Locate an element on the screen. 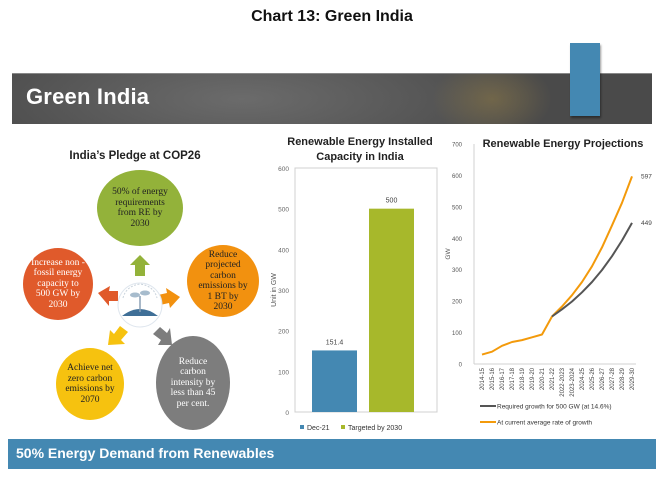 The width and height of the screenshot is (664, 480). x-tick-label: 2016-17 is located at coordinates (503, 378).